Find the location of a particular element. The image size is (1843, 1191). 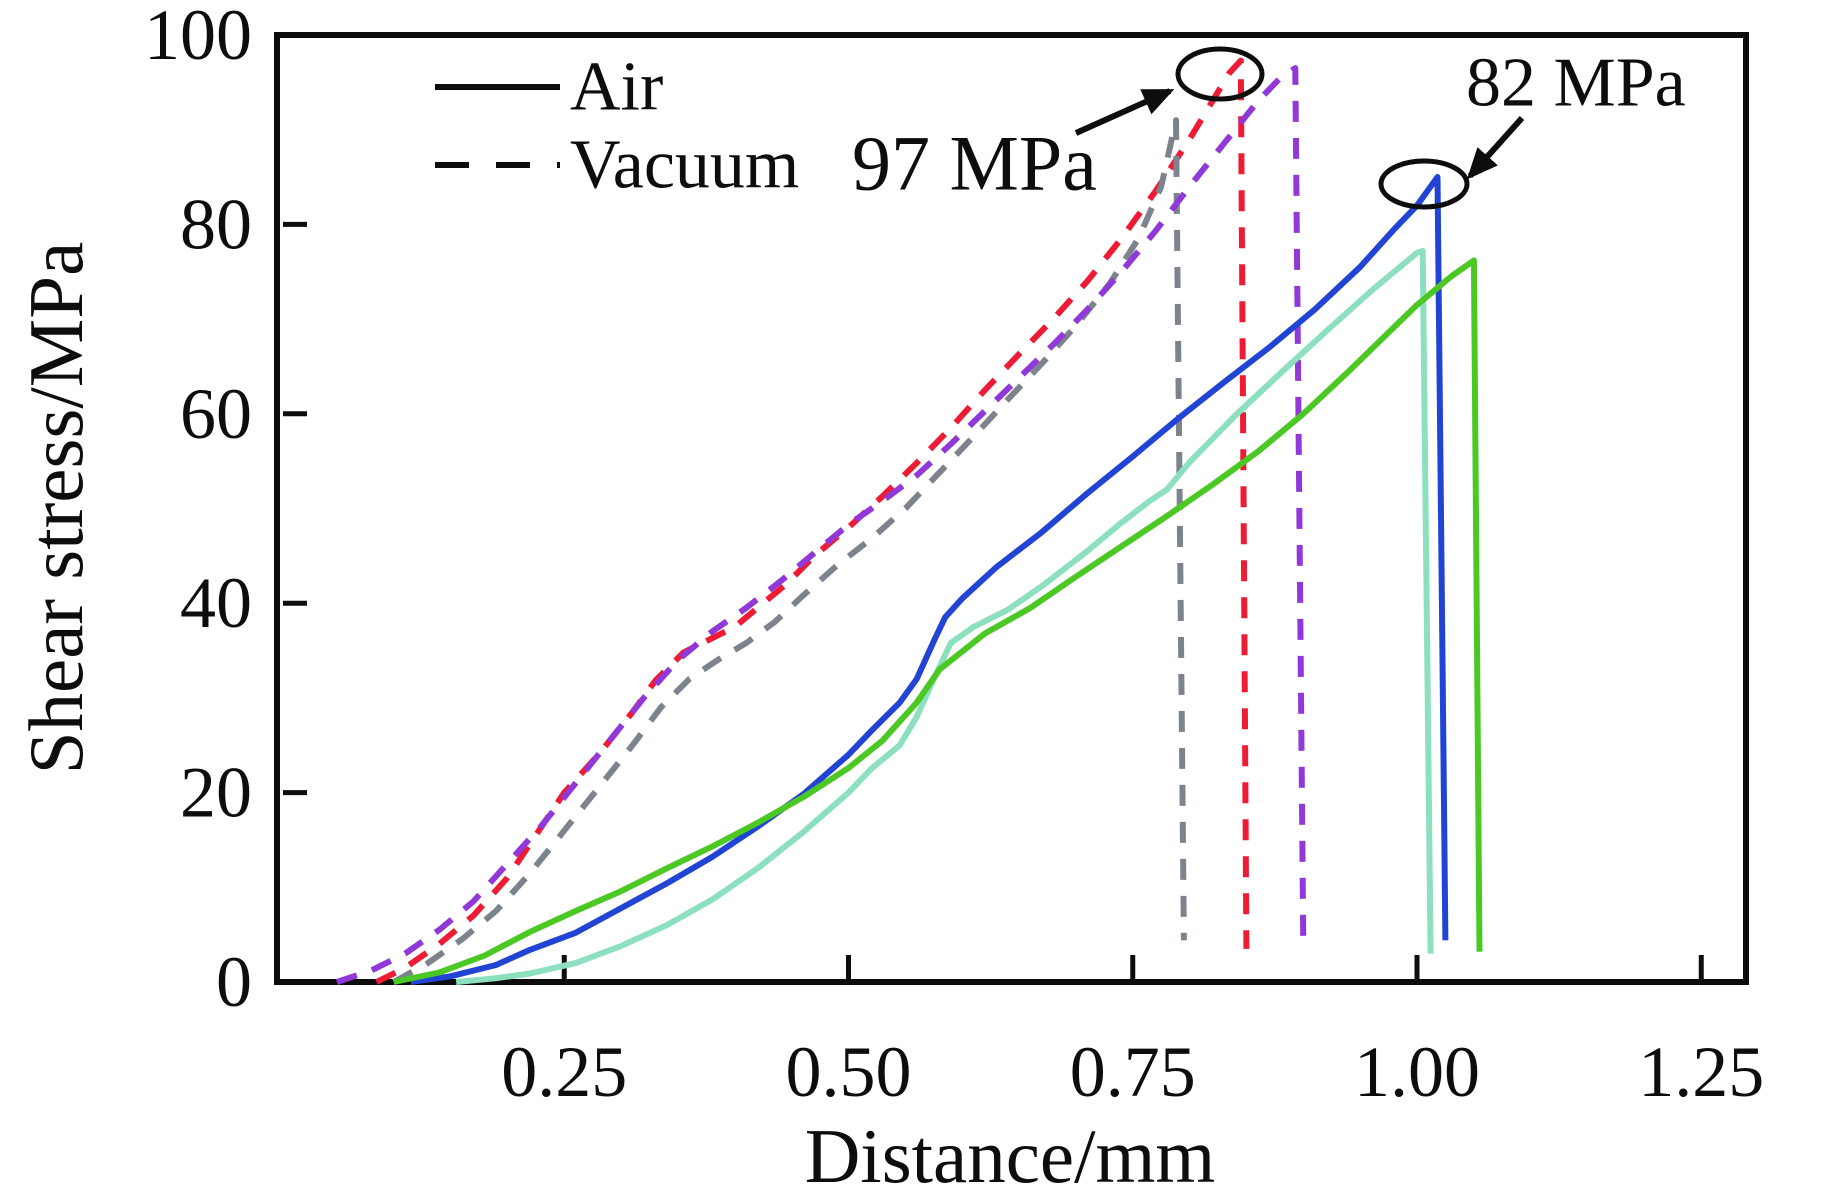

annotation-82mpa-label: 82 MPa is located at coordinates (1576, 83).